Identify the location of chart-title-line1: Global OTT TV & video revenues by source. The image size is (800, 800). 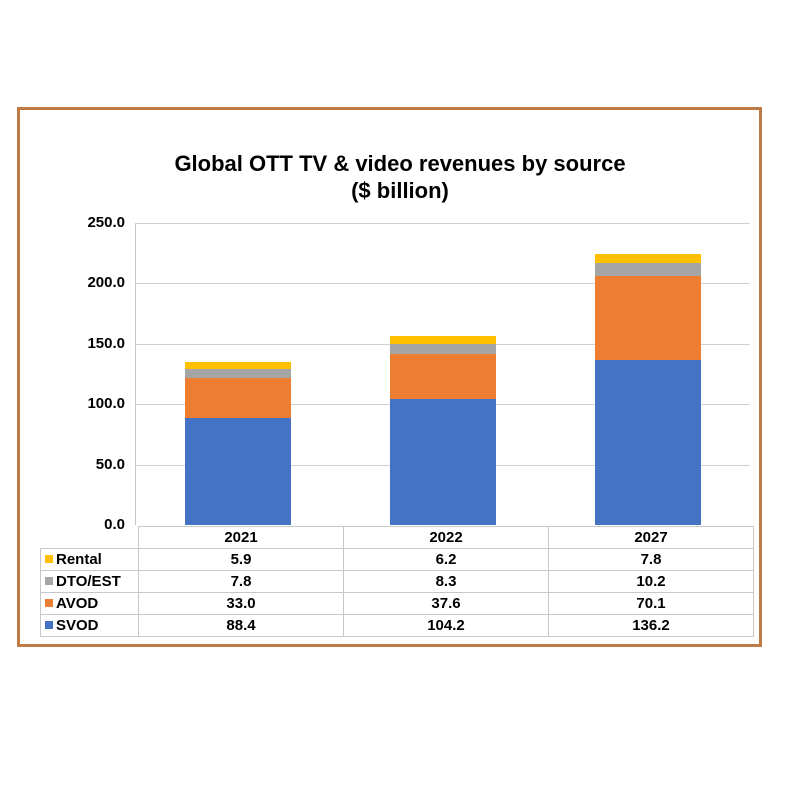
(400, 163).